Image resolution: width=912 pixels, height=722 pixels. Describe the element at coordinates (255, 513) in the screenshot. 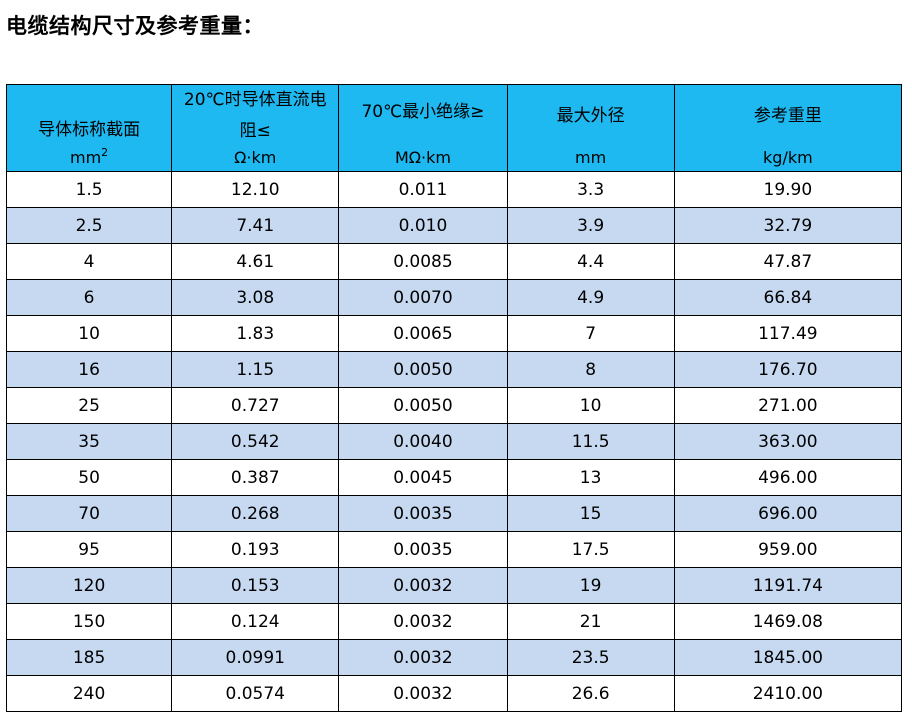

I see `cell-dc-resistance: 0.268` at that location.